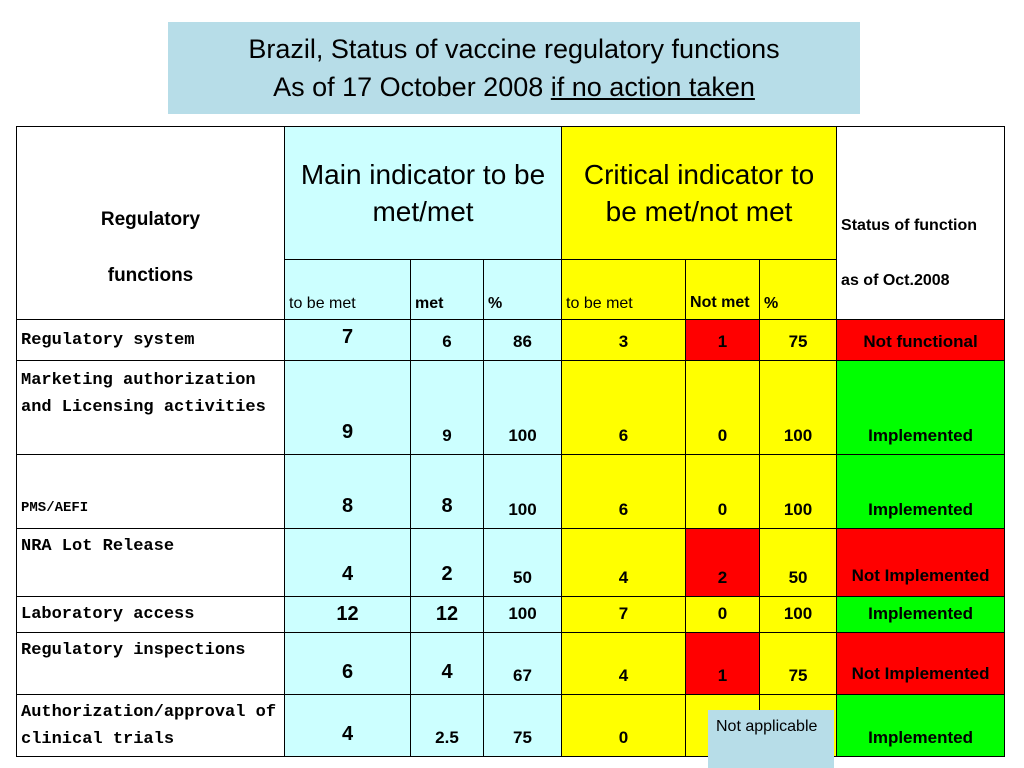 This screenshot has width=1024, height=768. I want to click on function-name: PMS/AEFI, so click(150, 491).